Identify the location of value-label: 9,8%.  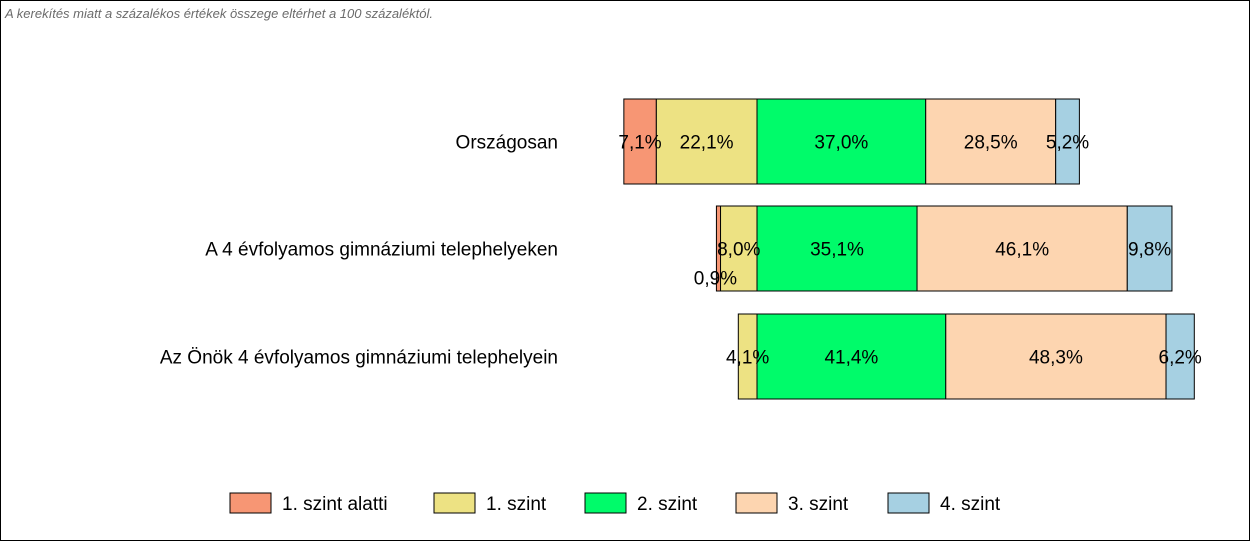
(1149, 250).